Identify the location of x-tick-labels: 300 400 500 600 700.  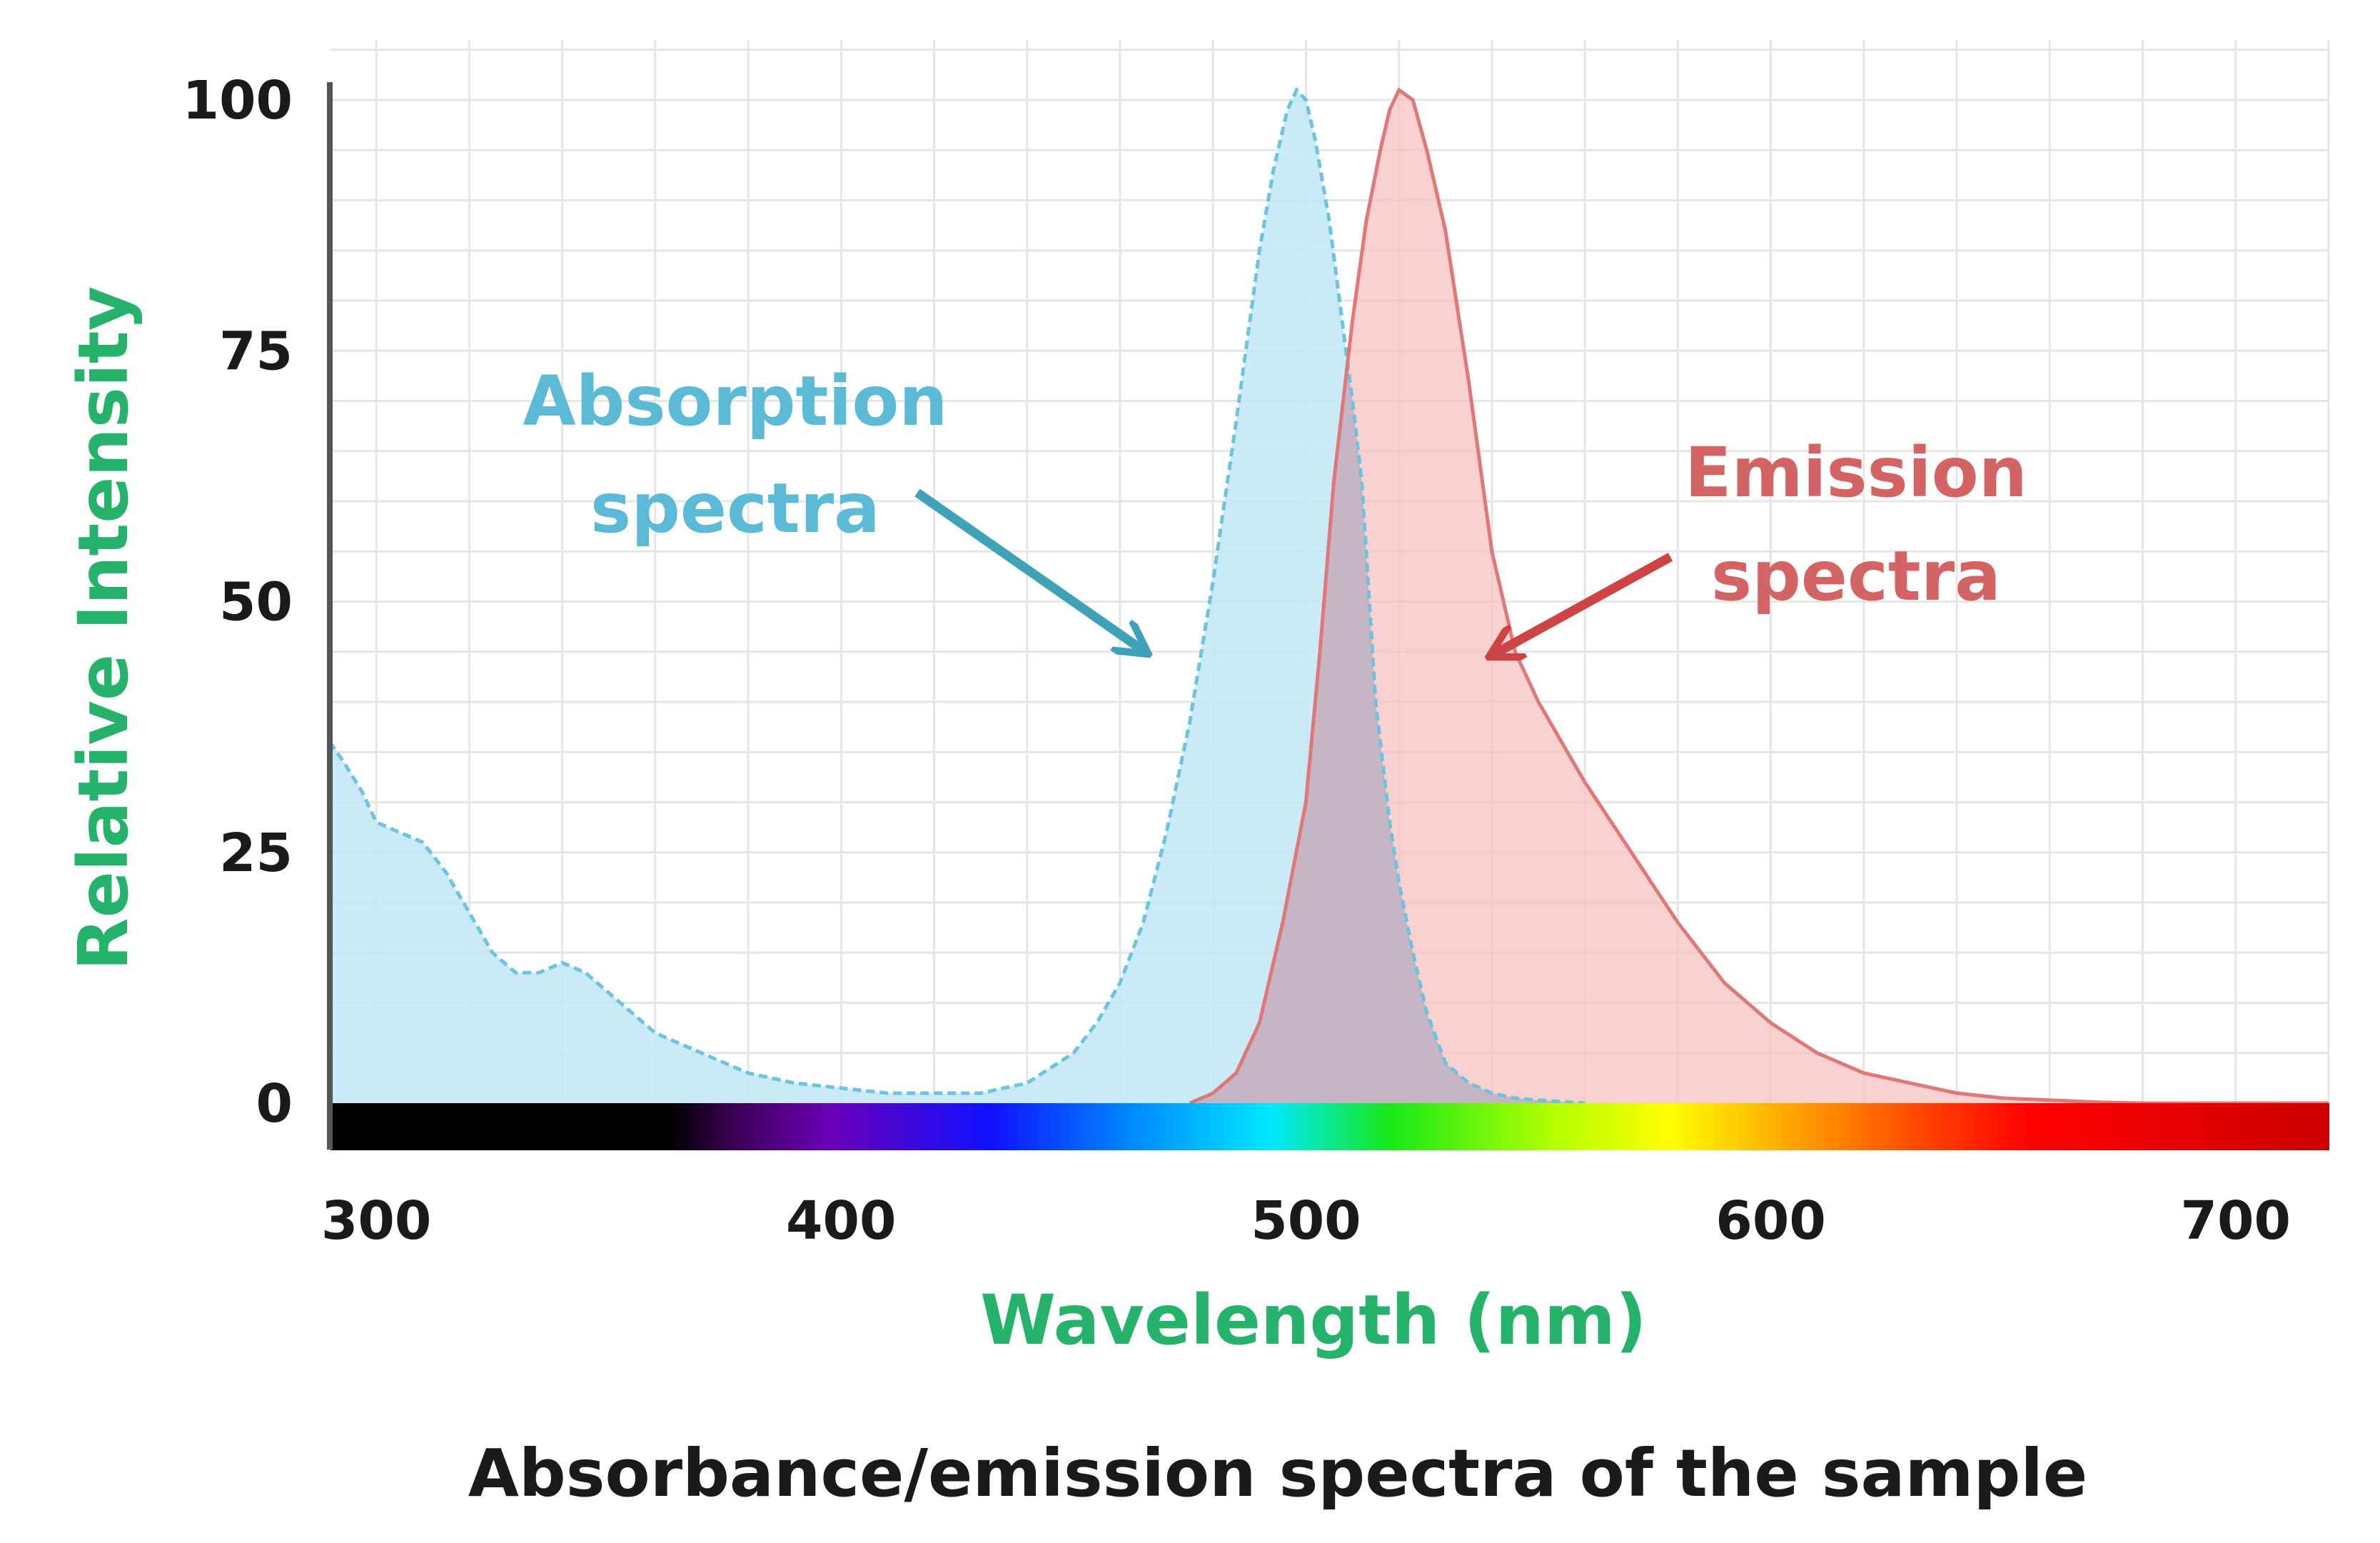
(1306, 1221).